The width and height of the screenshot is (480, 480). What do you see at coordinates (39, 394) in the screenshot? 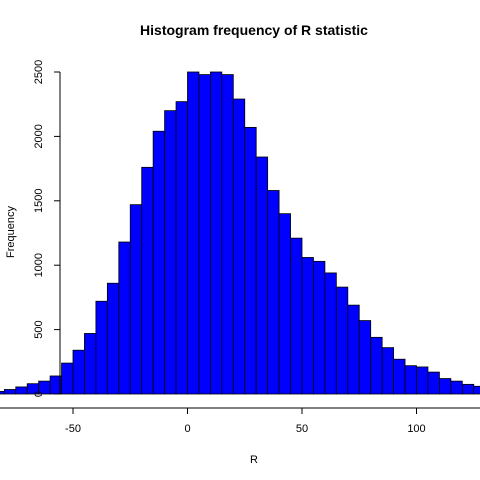
I see `y-tick-label: 0` at bounding box center [39, 394].